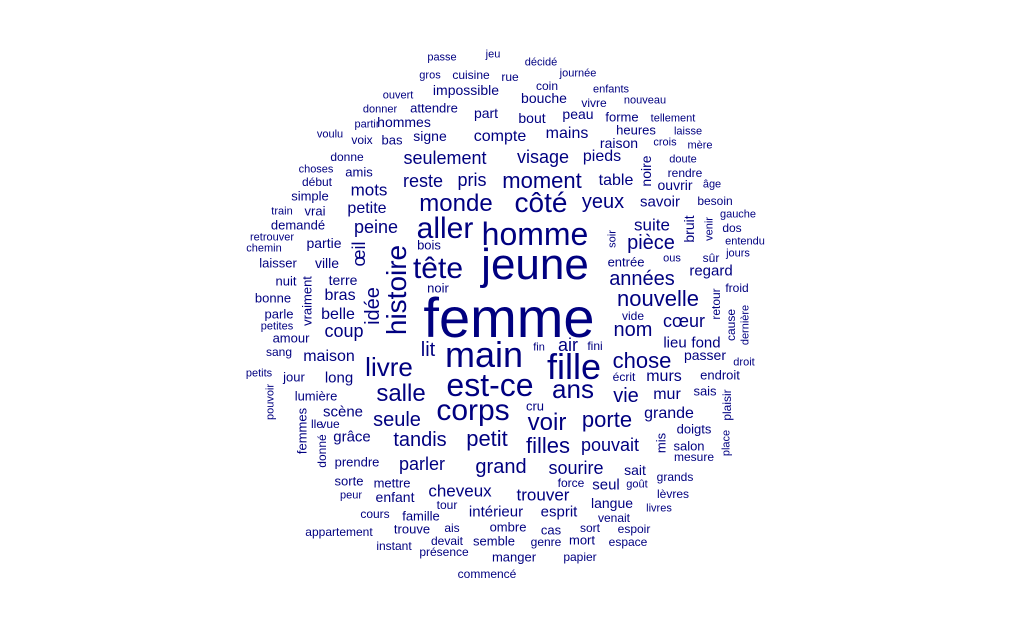  Describe the element at coordinates (603, 202) in the screenshot. I see `word-yeux: yeux` at that location.